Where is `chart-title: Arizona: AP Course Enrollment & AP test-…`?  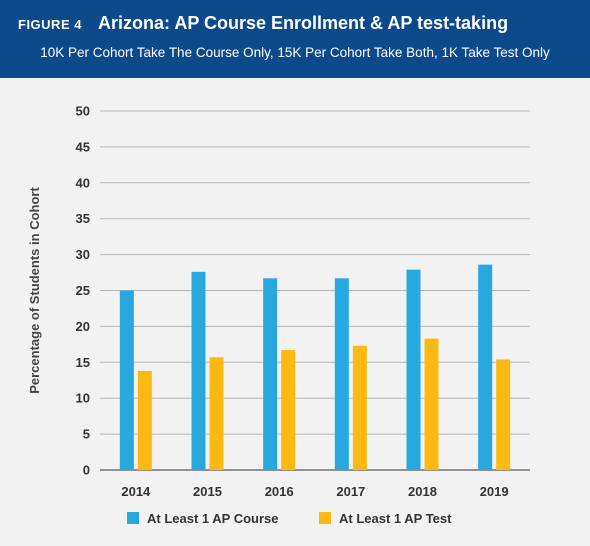 chart-title: Arizona: AP Course Enrollment & AP test-… is located at coordinates (303, 23).